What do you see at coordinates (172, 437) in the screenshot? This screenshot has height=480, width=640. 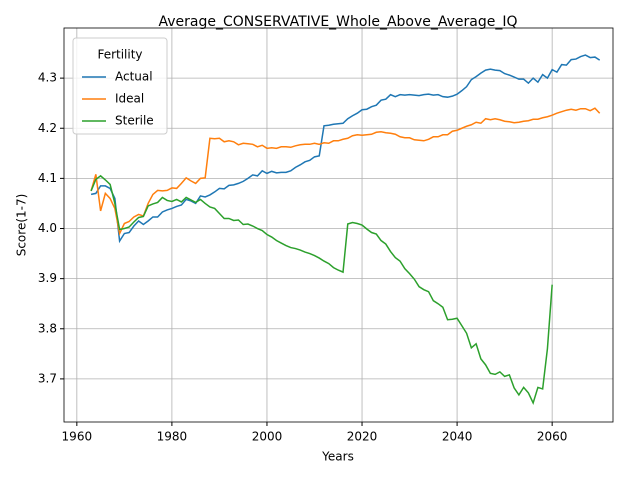 I see `x-tick-label: 1980` at bounding box center [172, 437].